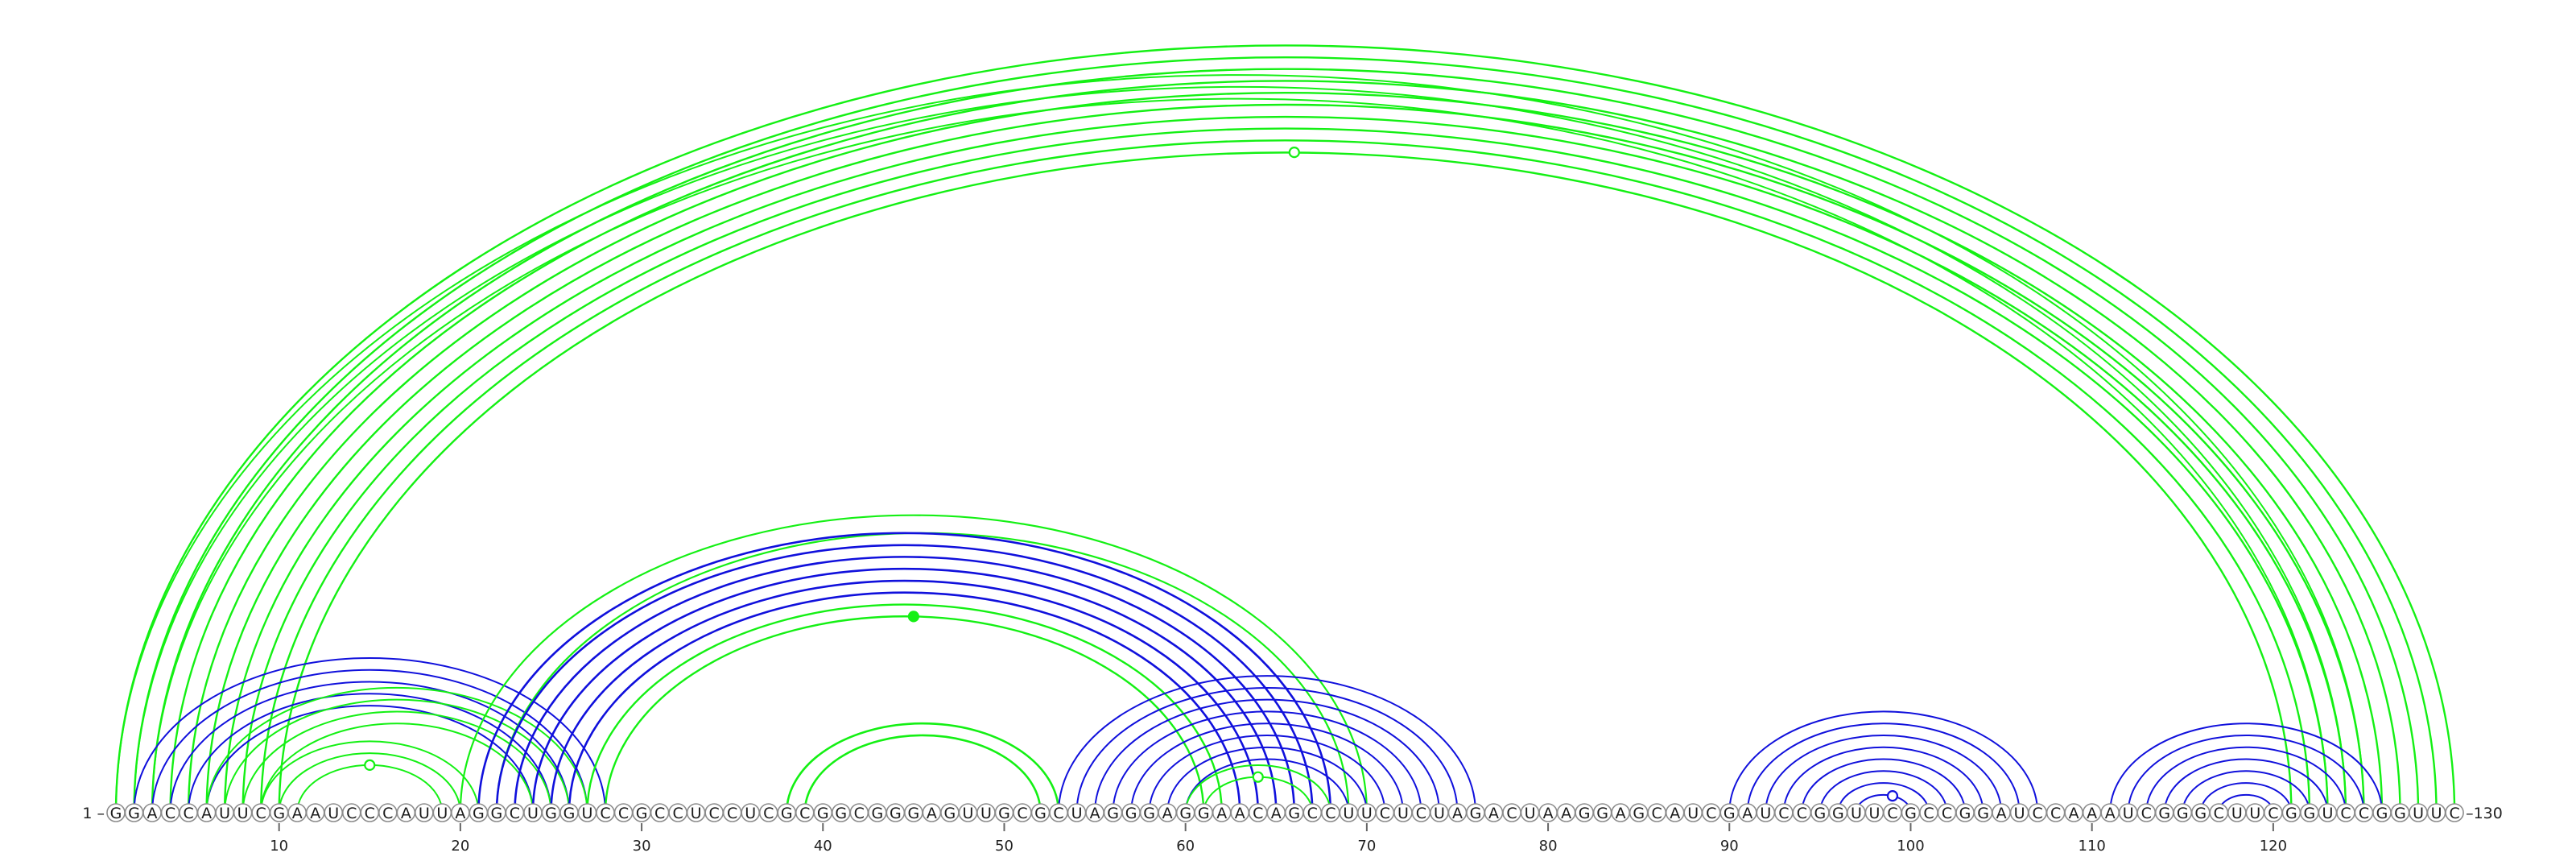  Describe the element at coordinates (1838, 812) in the screenshot. I see `nucleotide-96: G` at that location.